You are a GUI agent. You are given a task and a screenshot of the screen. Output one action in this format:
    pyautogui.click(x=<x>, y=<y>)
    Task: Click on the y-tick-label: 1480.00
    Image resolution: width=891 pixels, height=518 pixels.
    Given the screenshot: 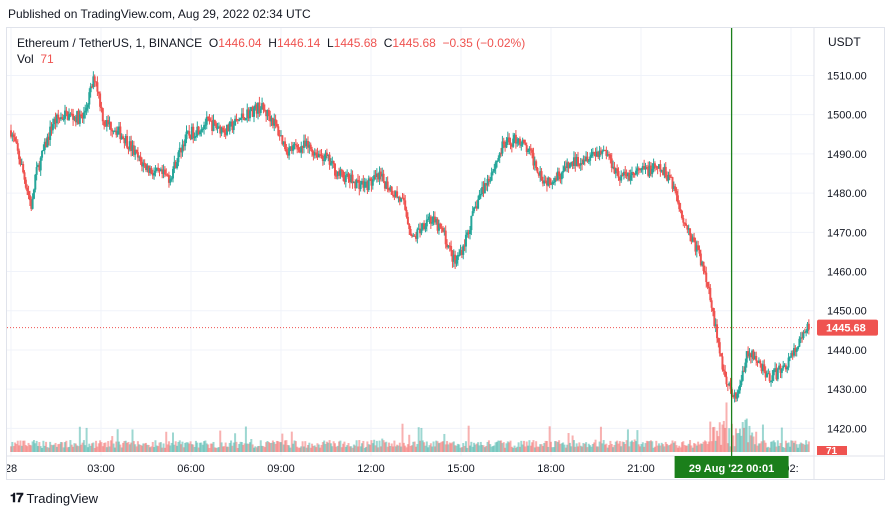 What is the action you would take?
    pyautogui.click(x=847, y=194)
    